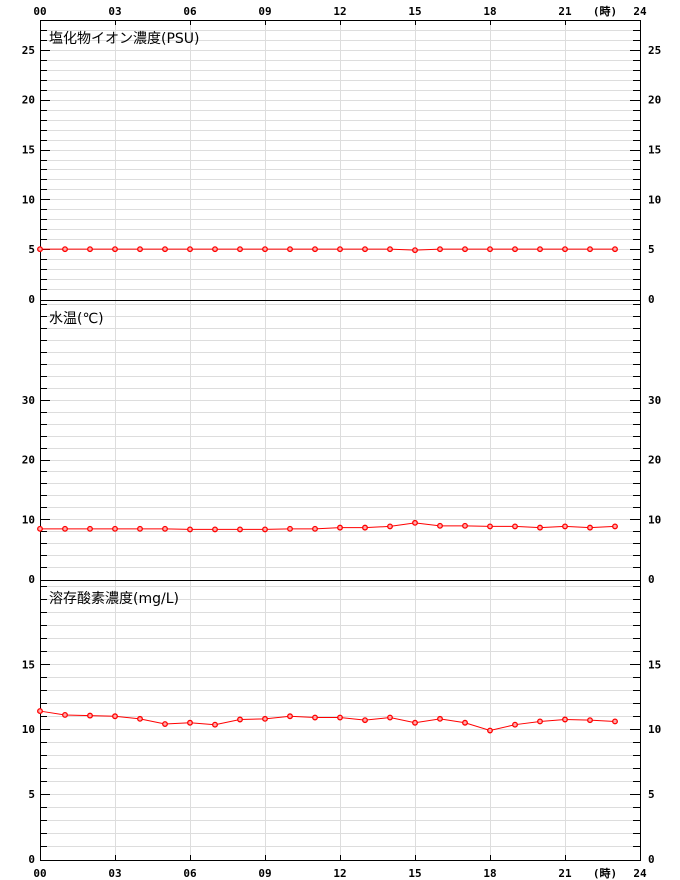  I want to click on panel-title: 溶存酸素濃度(mg/L), so click(114, 599).